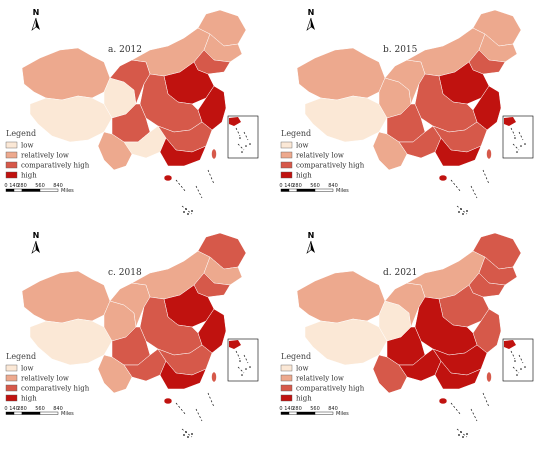 This screenshot has width=550, height=450. I want to click on region-central, so click(446, 103).